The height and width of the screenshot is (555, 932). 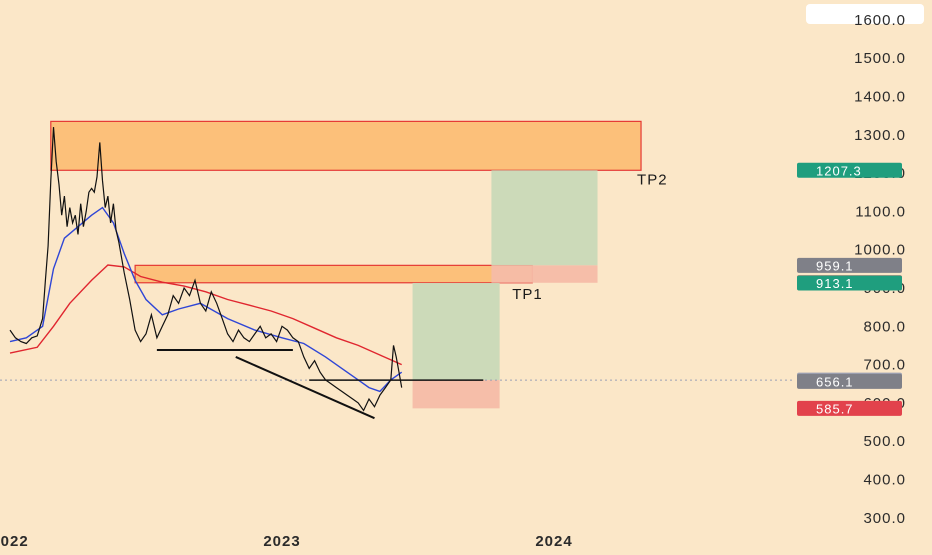 What do you see at coordinates (884, 479) in the screenshot?
I see `y-tick-label: 400.0` at bounding box center [884, 479].